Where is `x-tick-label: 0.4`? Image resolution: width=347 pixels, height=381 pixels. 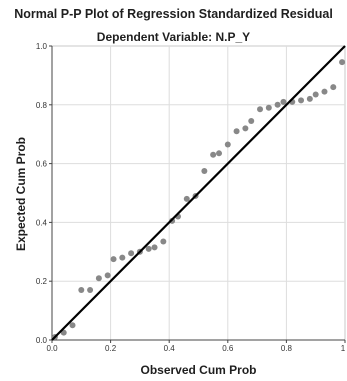 x-tick-label: 0.4 is located at coordinates (170, 348).